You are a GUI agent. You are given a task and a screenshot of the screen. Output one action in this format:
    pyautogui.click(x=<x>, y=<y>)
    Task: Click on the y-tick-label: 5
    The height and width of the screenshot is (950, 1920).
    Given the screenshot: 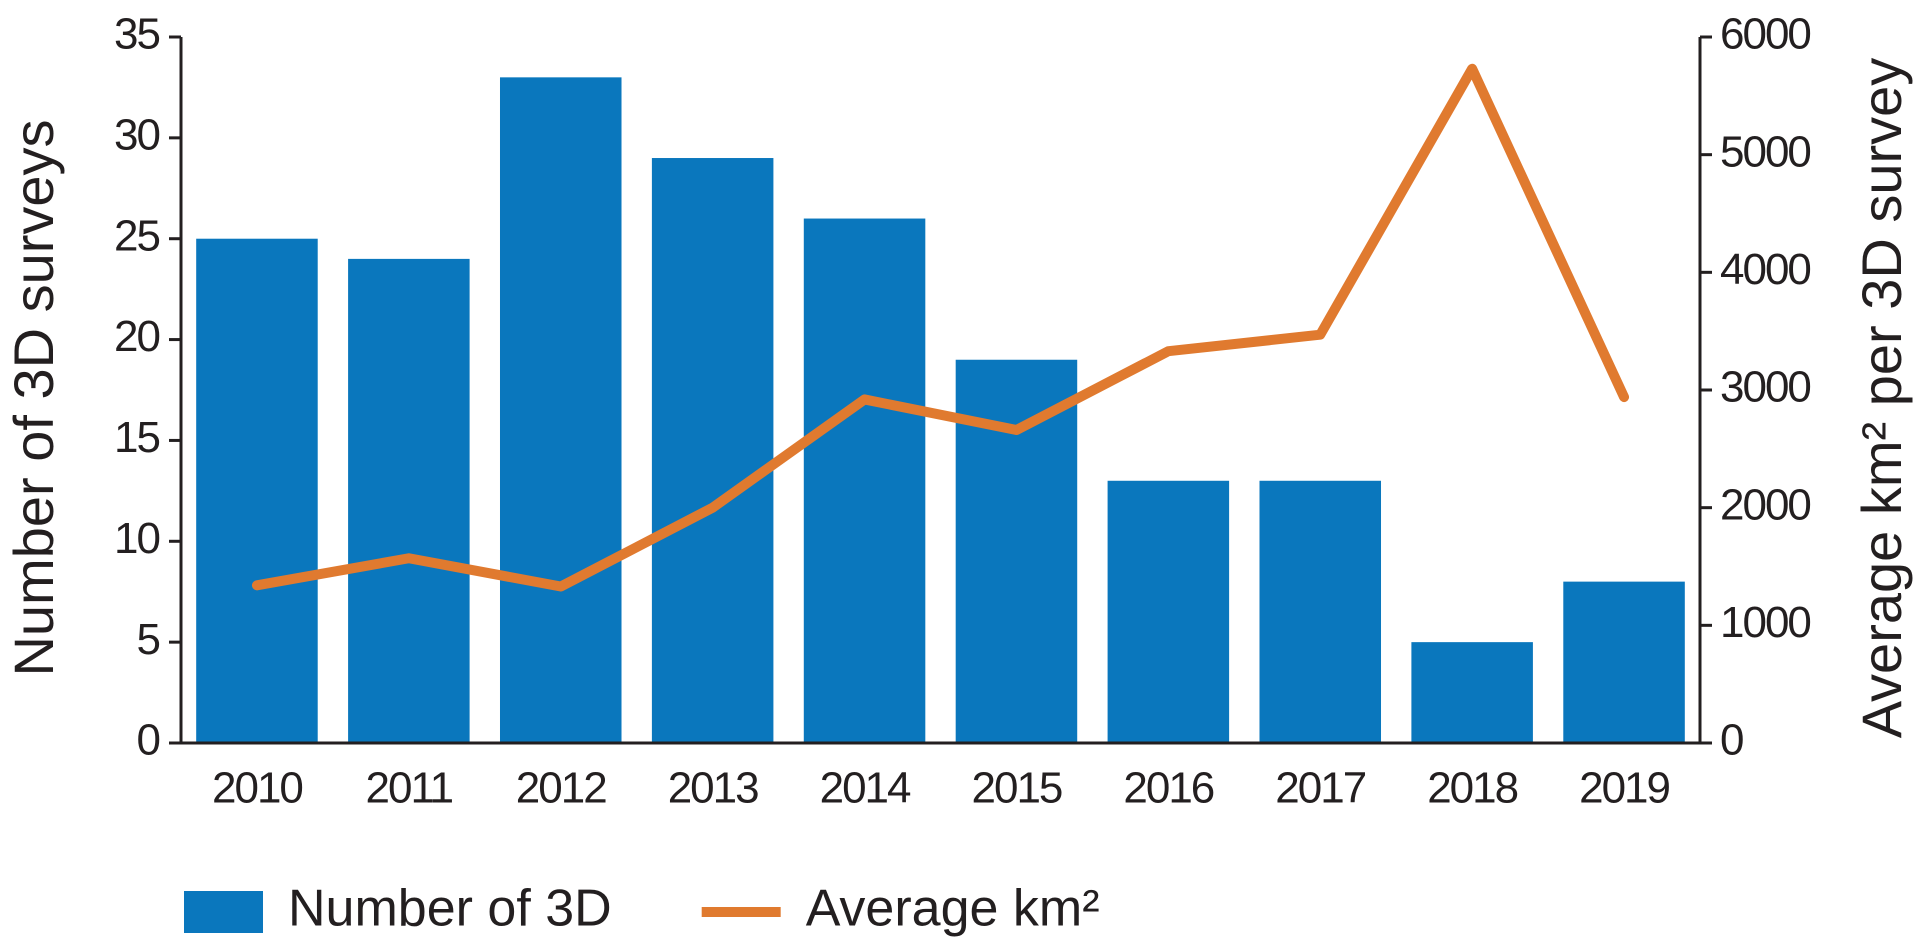 What is the action you would take?
    pyautogui.click(x=148, y=639)
    